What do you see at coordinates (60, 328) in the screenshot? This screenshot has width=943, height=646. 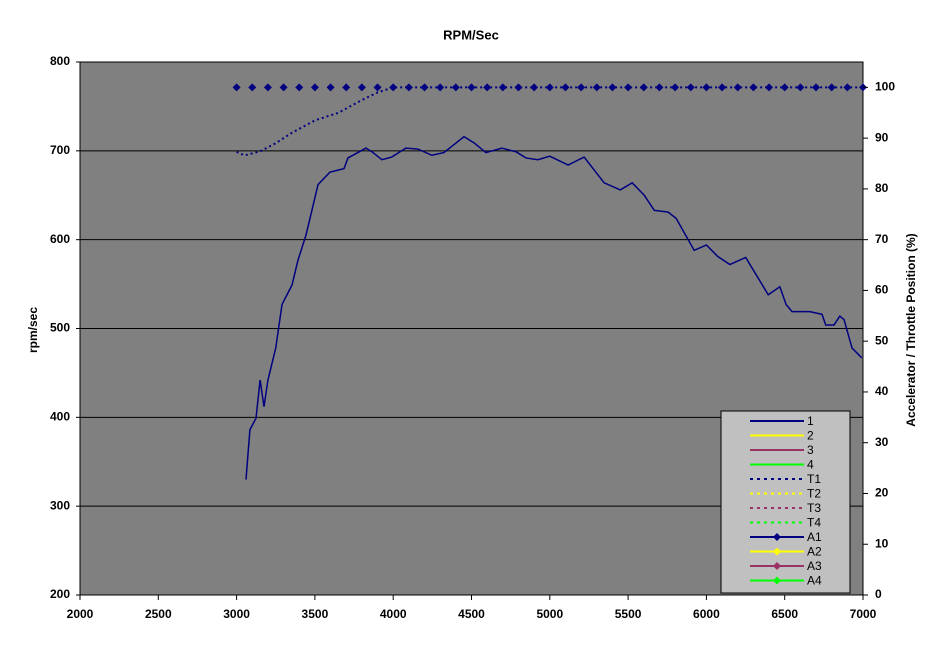 I see `y-tick-label: 500` at bounding box center [60, 328].